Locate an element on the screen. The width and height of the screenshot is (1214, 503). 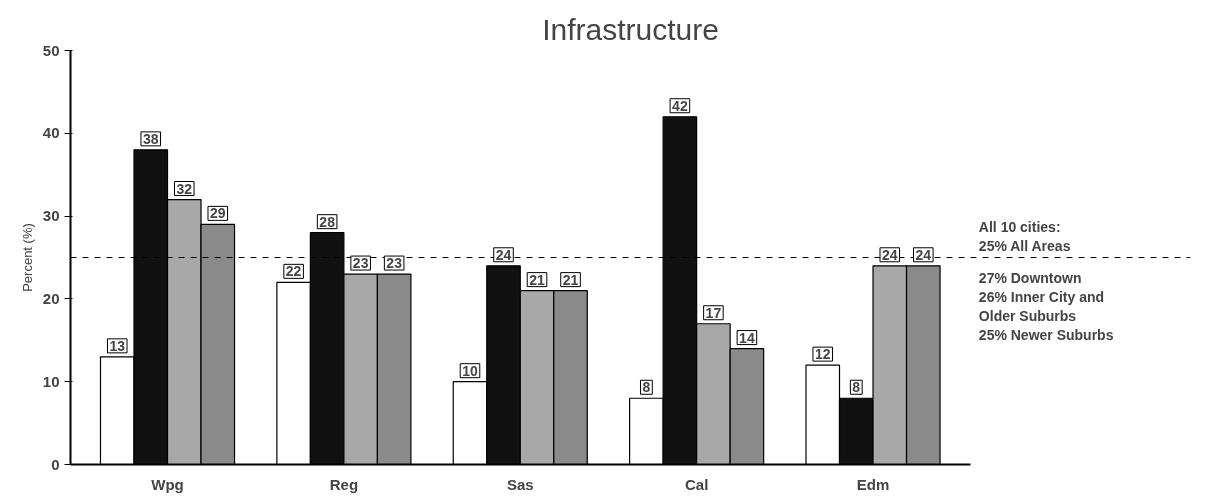
data-label: 10 is located at coordinates (470, 370).